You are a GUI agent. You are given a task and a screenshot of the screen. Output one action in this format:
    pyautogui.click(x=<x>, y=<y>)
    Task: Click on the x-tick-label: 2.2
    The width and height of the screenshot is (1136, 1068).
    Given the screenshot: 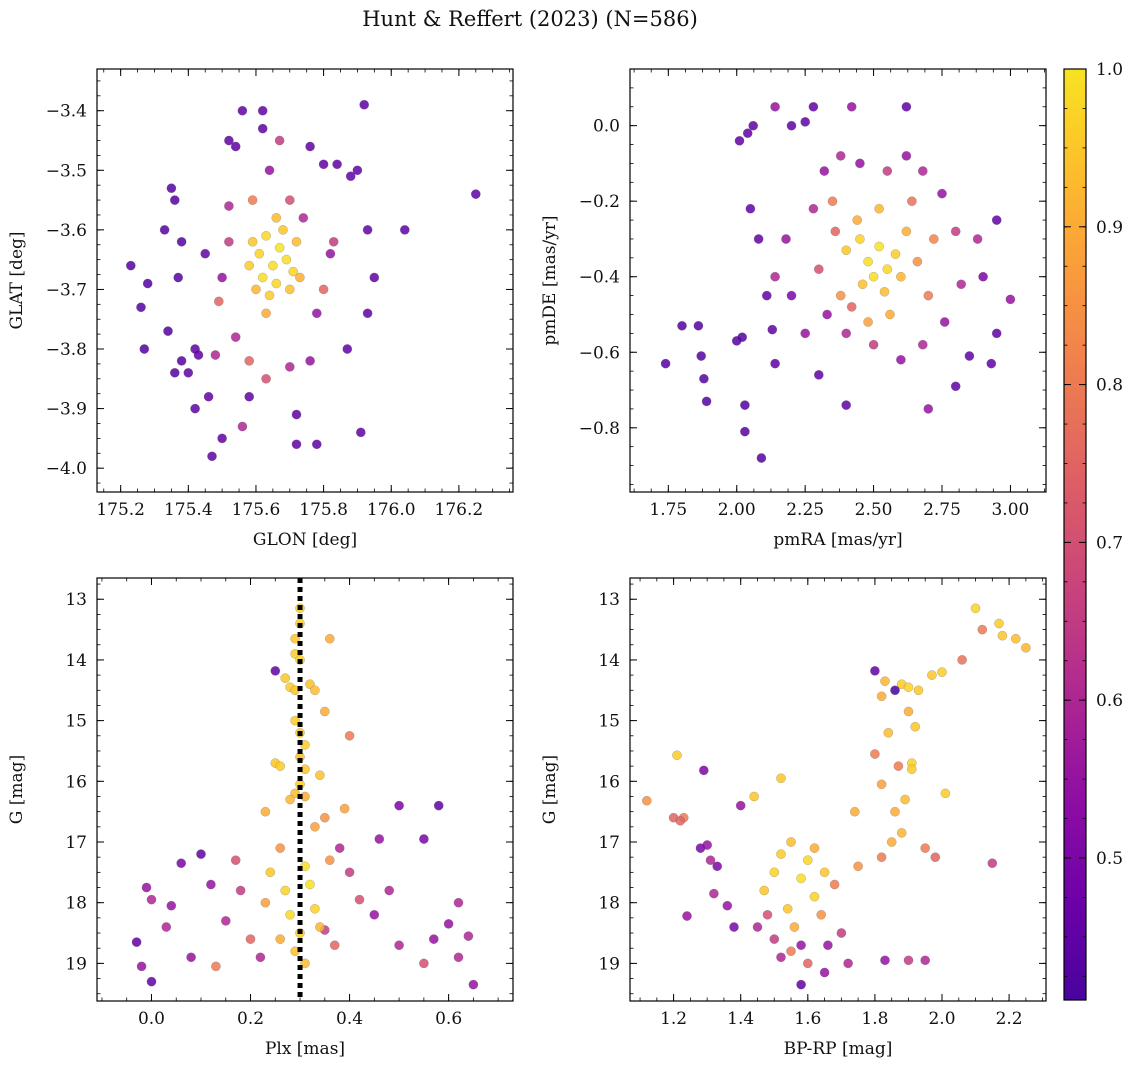 What is the action you would take?
    pyautogui.click(x=1009, y=1019)
    